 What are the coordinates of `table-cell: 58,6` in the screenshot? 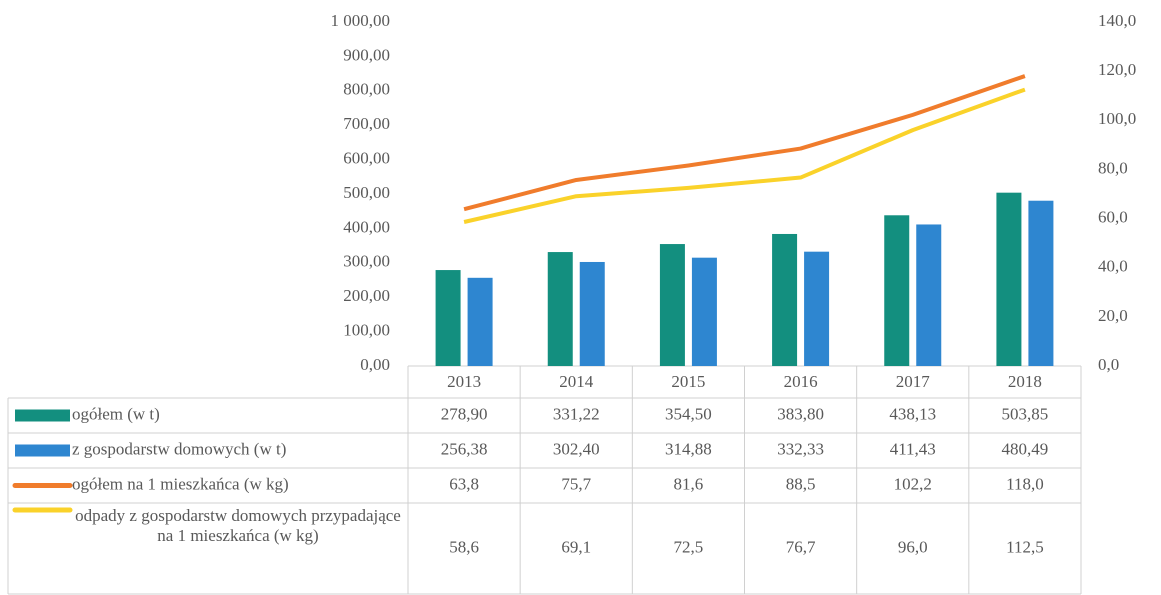 It's located at (464, 546).